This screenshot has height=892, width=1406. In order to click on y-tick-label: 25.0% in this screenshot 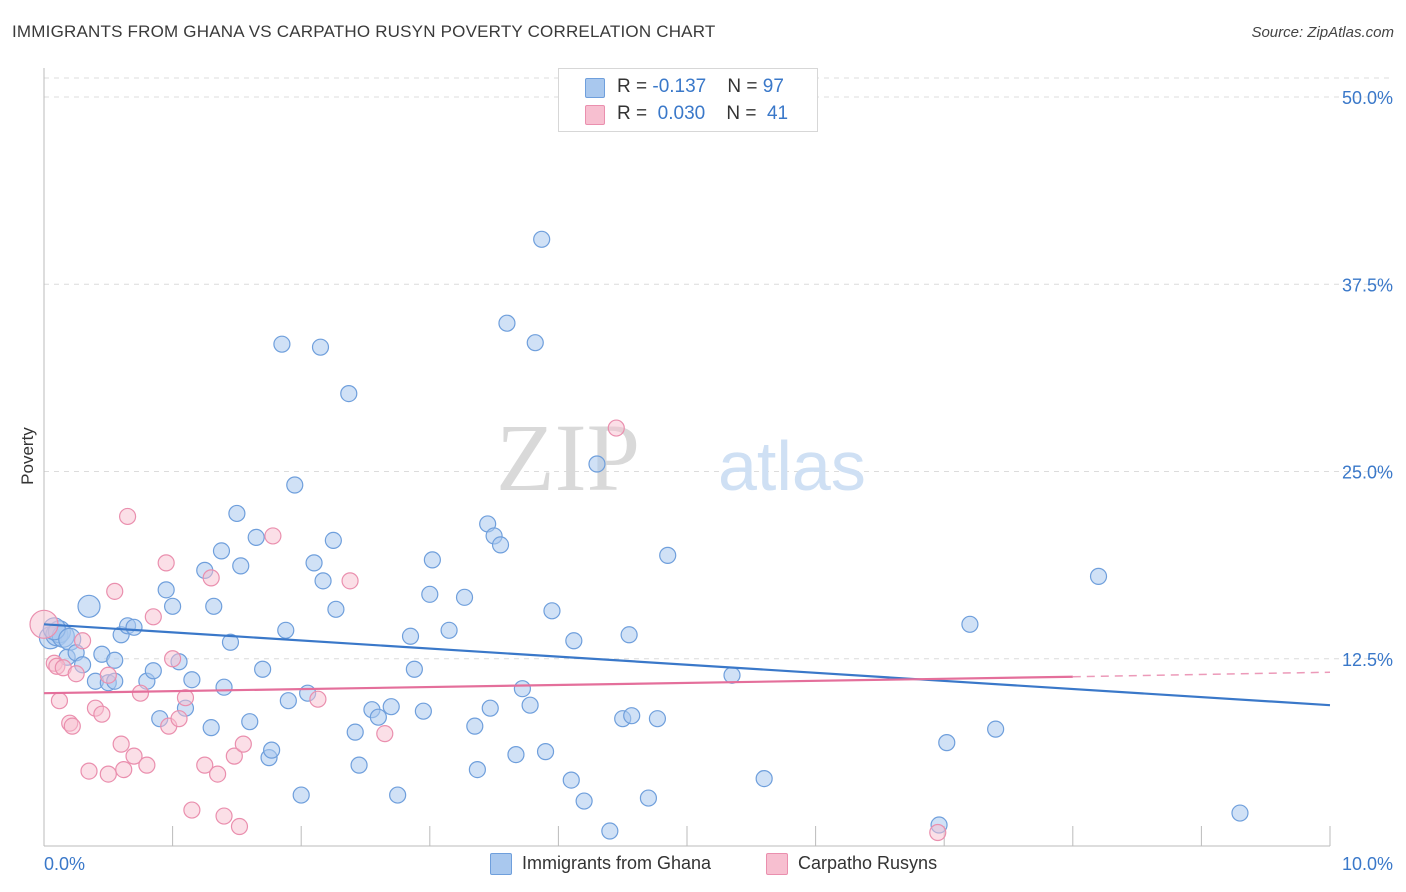, I will do `click(1367, 473)`.